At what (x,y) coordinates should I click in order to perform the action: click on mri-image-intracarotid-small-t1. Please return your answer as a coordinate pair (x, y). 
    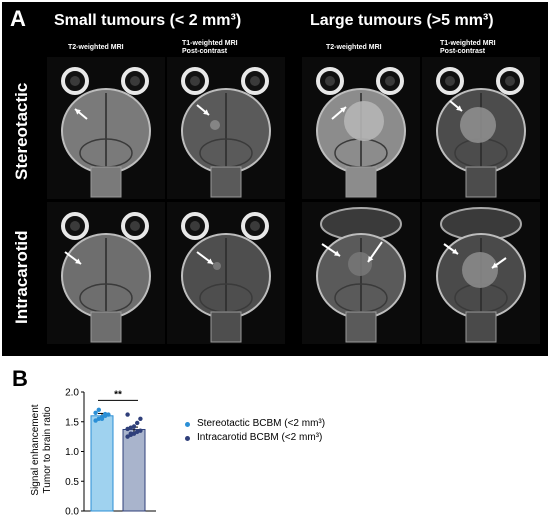
    Looking at the image, I should click on (226, 273).